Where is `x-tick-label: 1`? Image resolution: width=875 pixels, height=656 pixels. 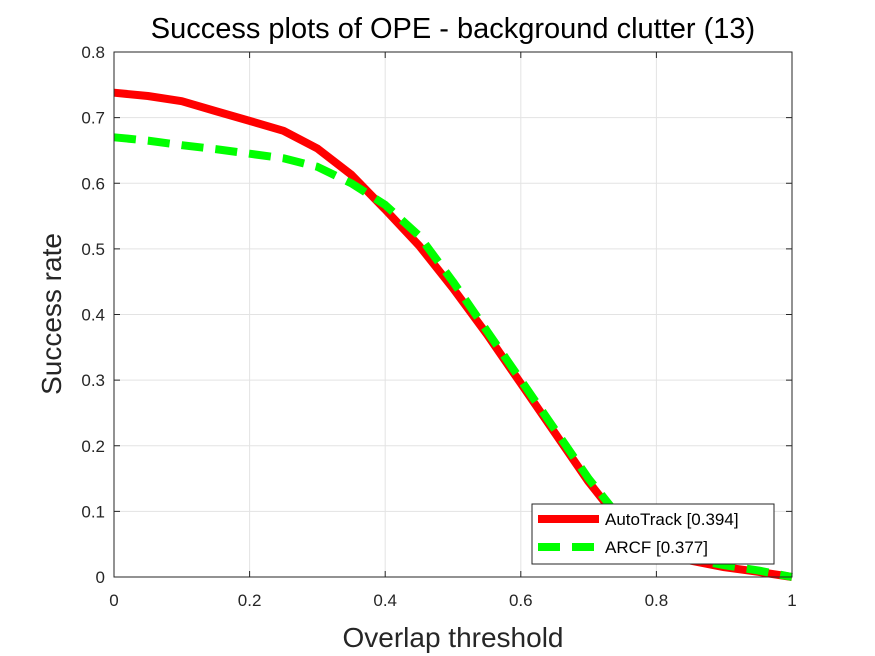
x-tick-label: 1 is located at coordinates (791, 600).